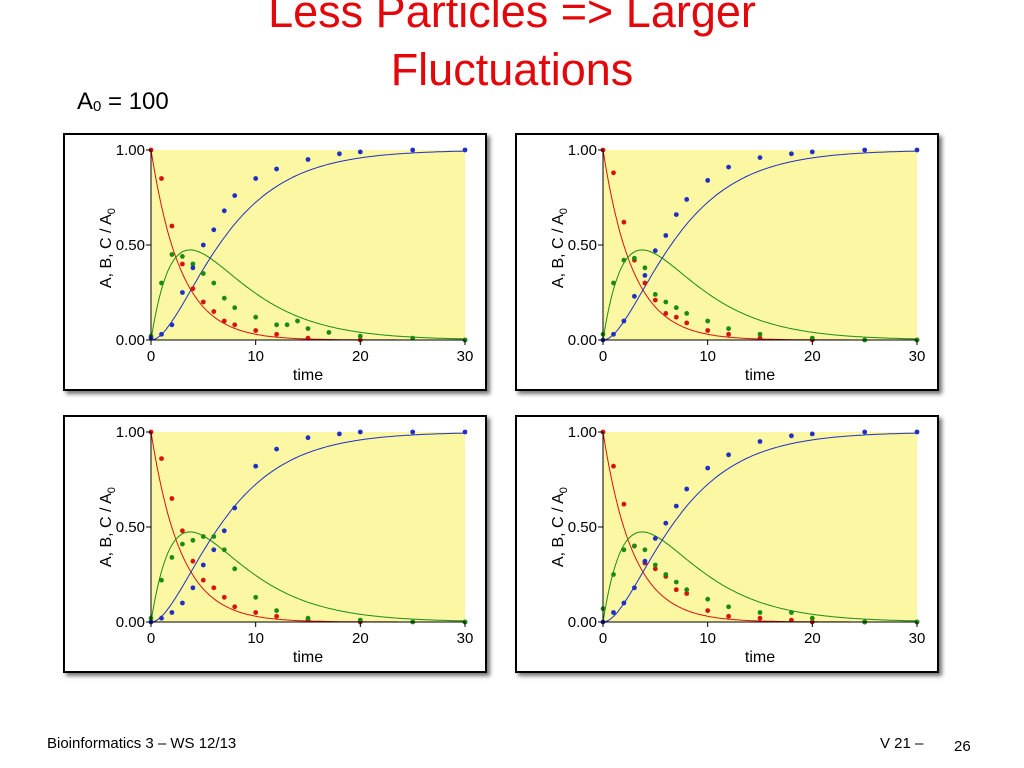 Image resolution: width=1024 pixels, height=768 pixels. Describe the element at coordinates (707, 356) in the screenshot. I see `x-tick-label: 10` at that location.